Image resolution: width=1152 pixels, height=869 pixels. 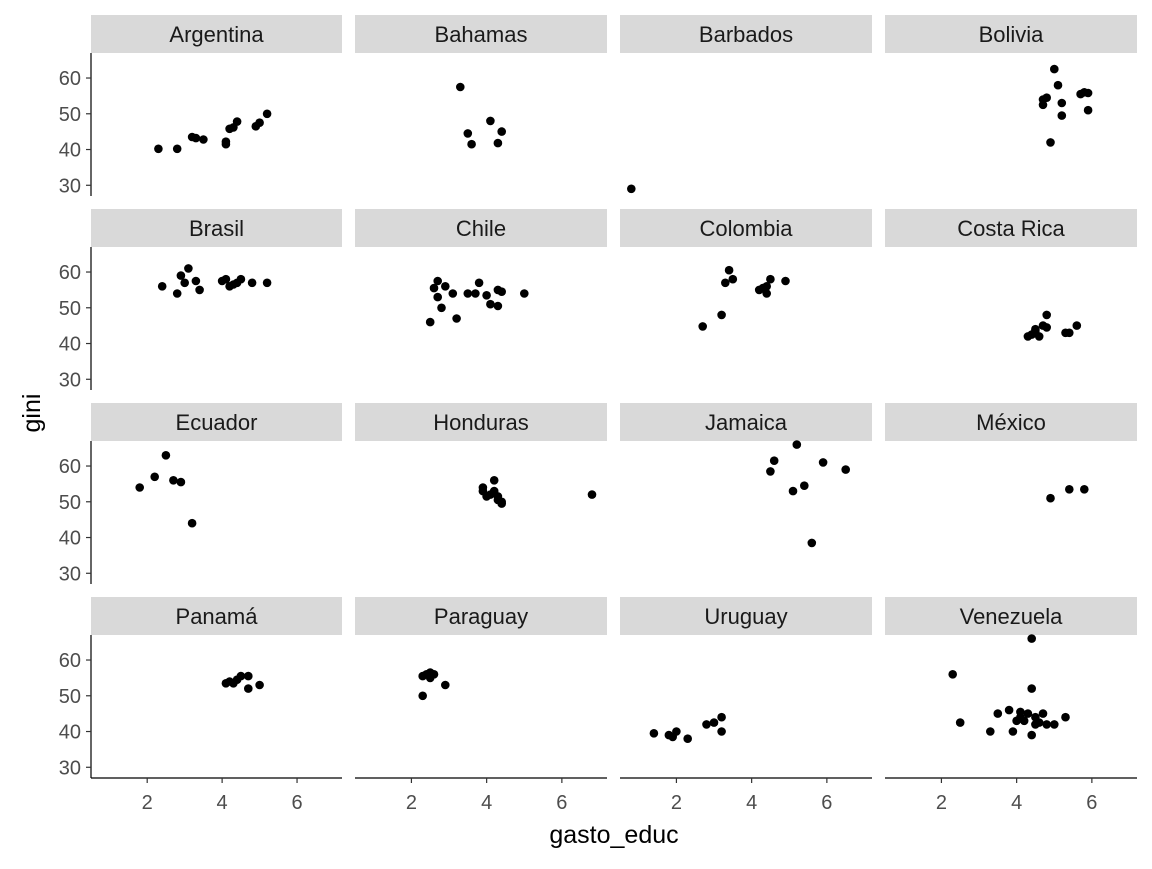 What do you see at coordinates (70, 186) in the screenshot?
I see `y-tick-label: 30` at bounding box center [70, 186].